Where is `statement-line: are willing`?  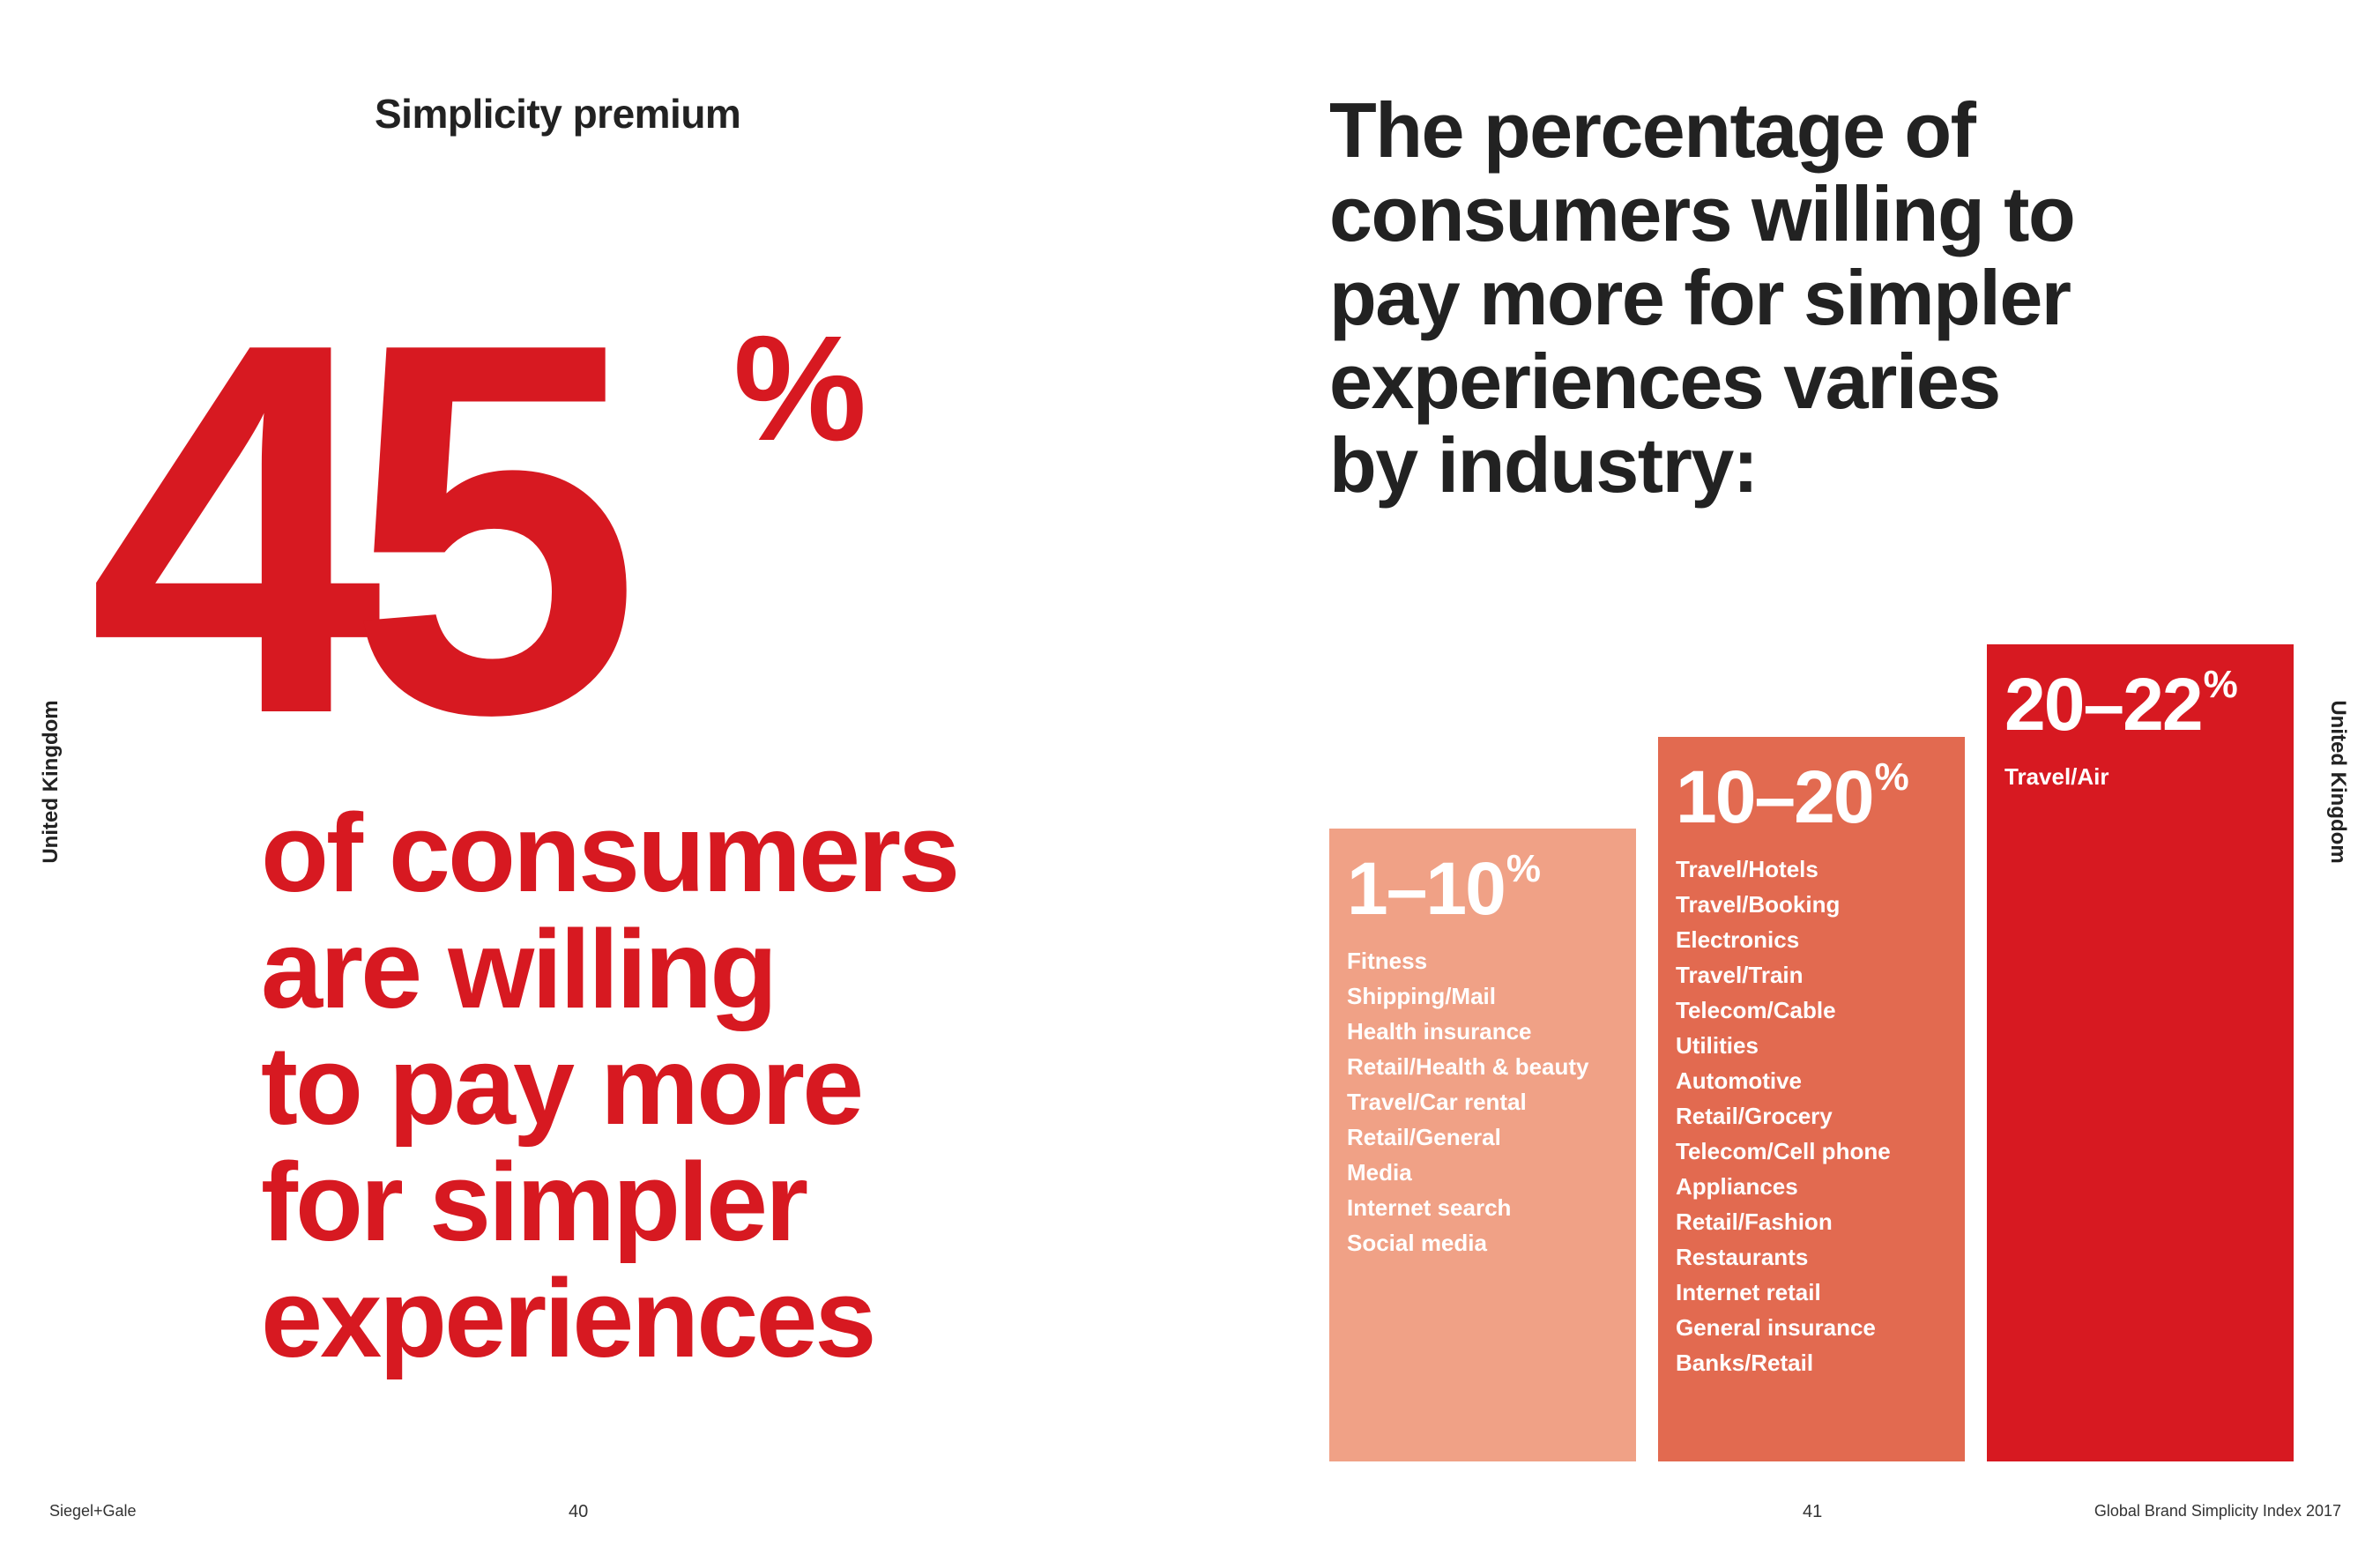 statement-line: are willing is located at coordinates (519, 969).